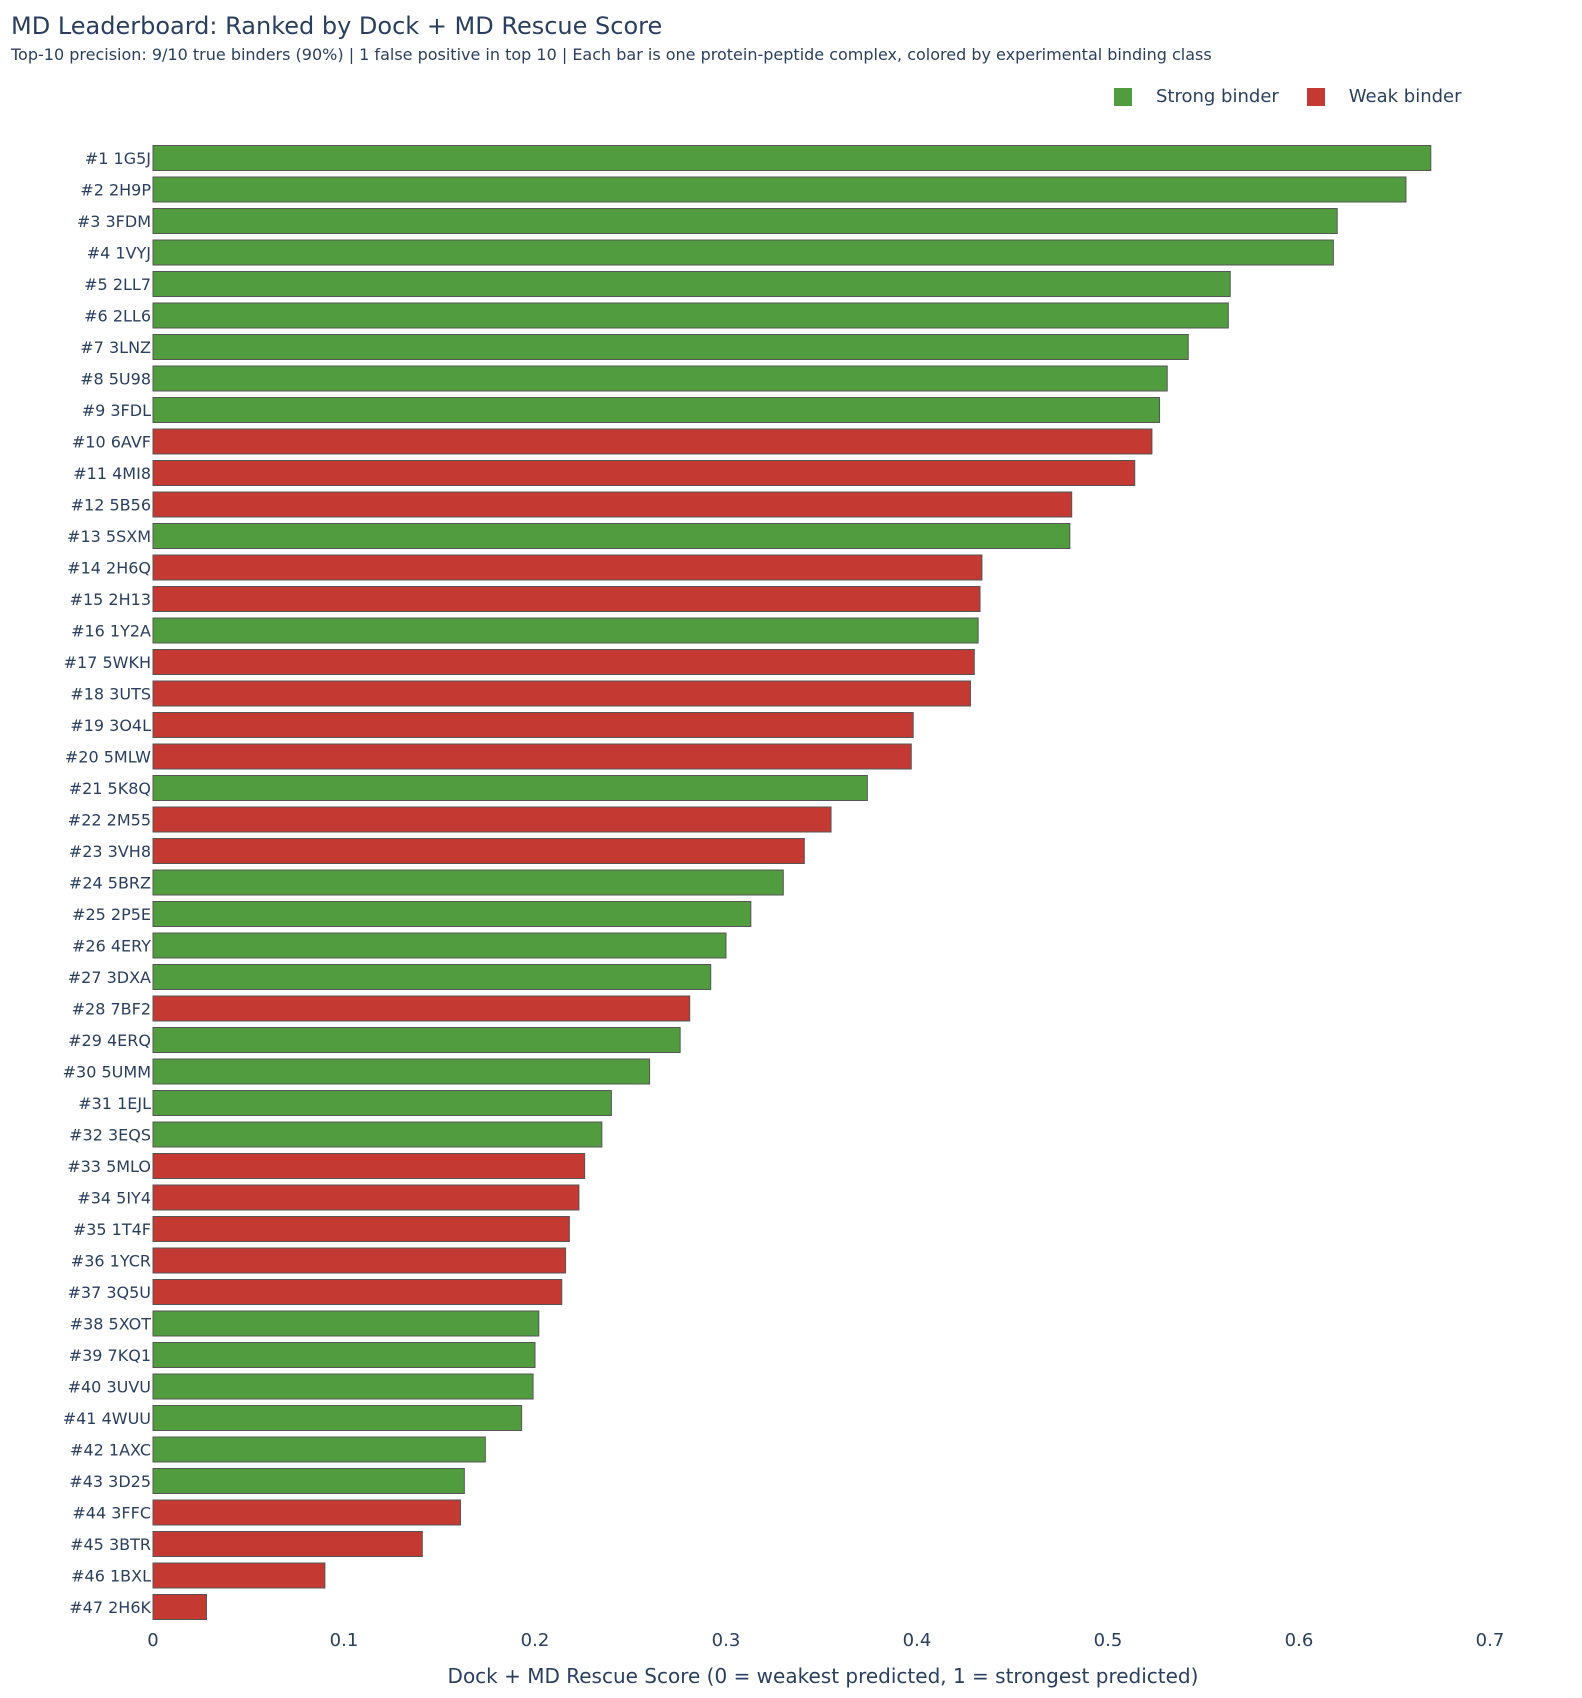 The width and height of the screenshot is (1582, 1698). I want to click on y-tick-label: #7 3LNZ, so click(115, 347).